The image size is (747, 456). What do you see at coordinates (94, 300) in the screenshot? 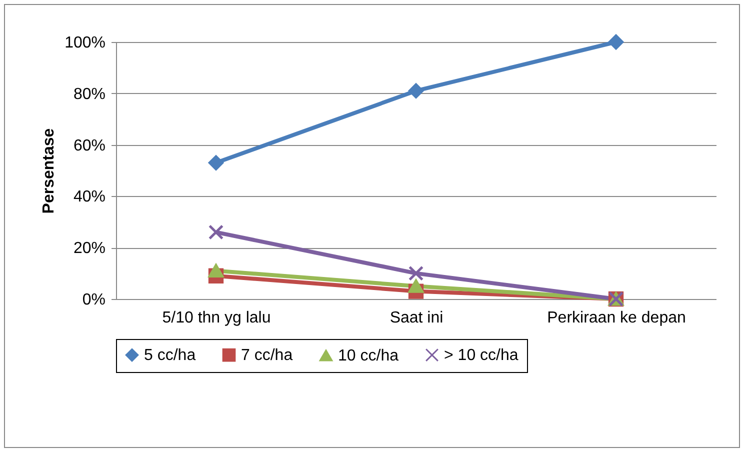
I see `y-tick-label: 0%` at bounding box center [94, 300].